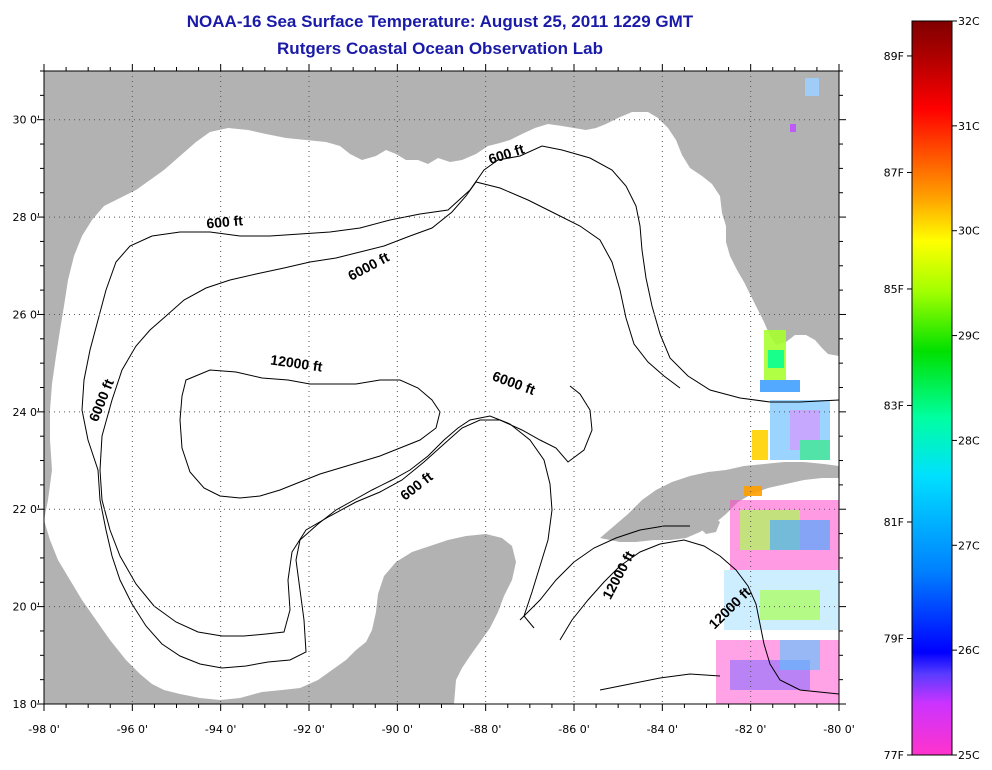 Image resolution: width=992 pixels, height=770 pixels. I want to click on land-isla-juventud, so click(710, 525).